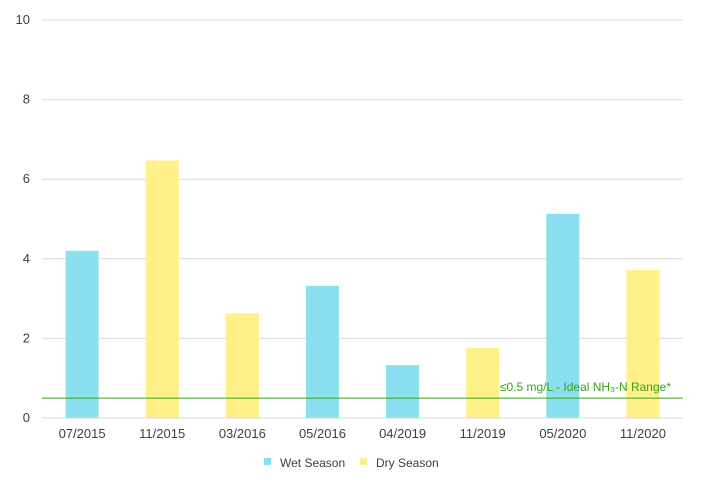 This screenshot has height=498, width=702. I want to click on y-tick-label: 10, so click(23, 19).